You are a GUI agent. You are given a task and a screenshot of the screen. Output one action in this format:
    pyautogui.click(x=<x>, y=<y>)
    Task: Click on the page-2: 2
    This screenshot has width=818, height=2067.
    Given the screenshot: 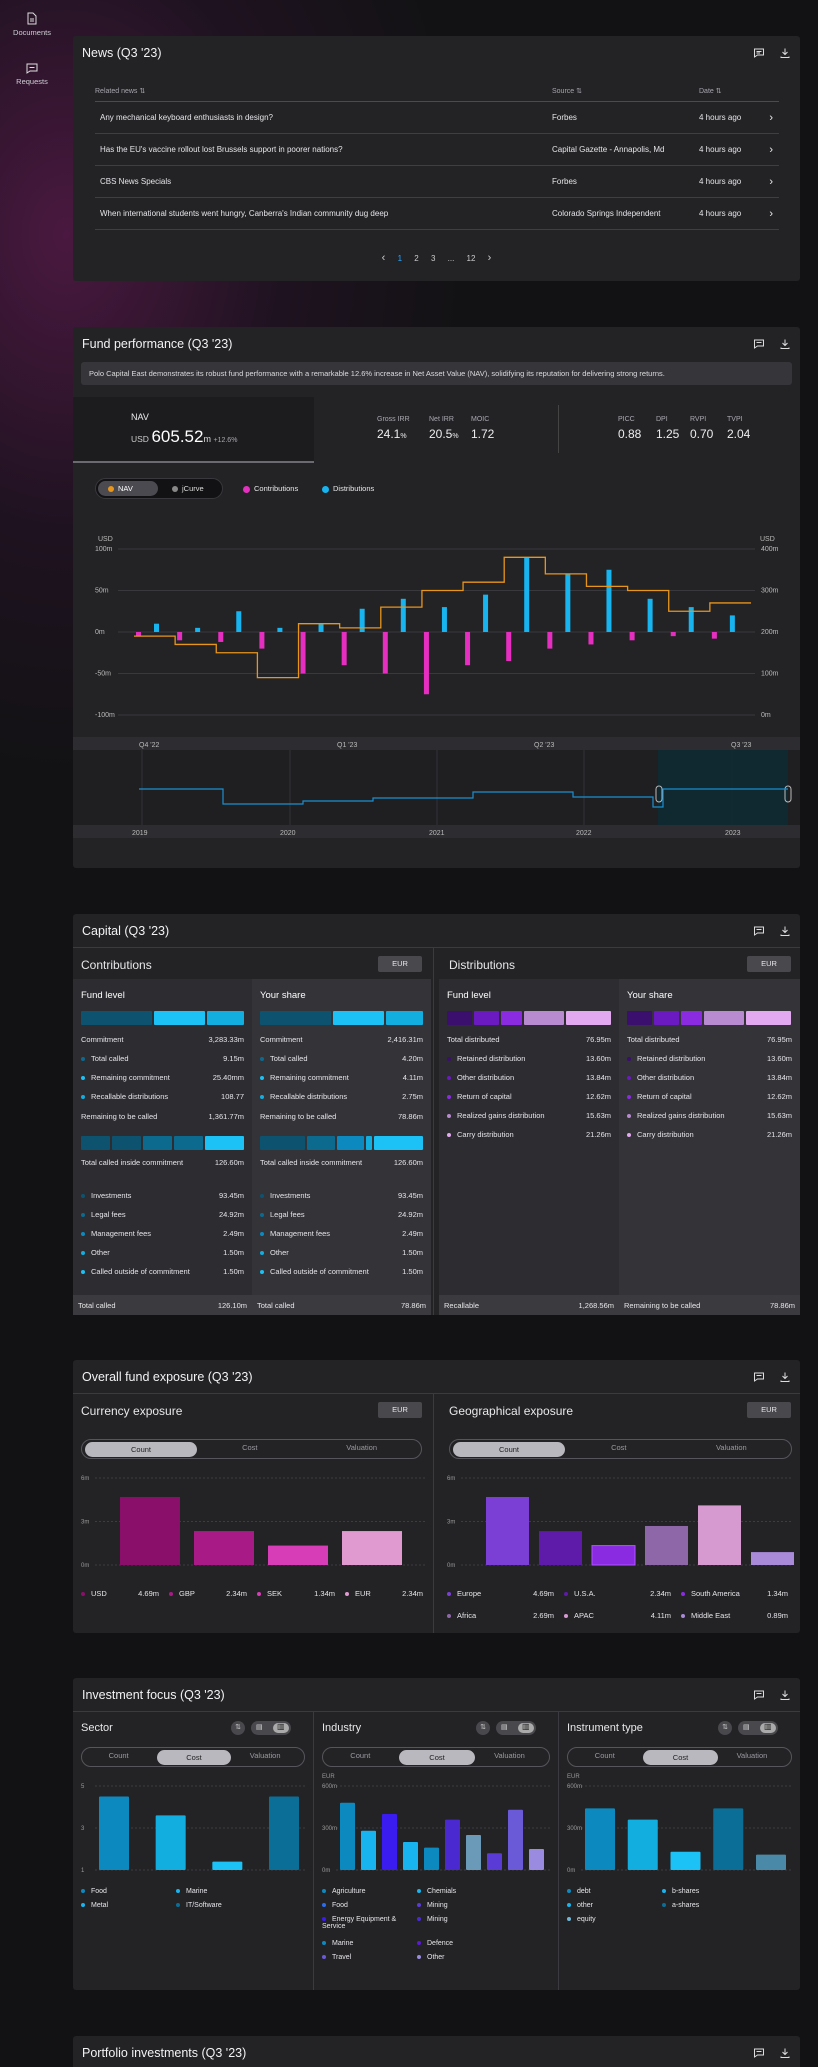 What is the action you would take?
    pyautogui.click(x=416, y=258)
    